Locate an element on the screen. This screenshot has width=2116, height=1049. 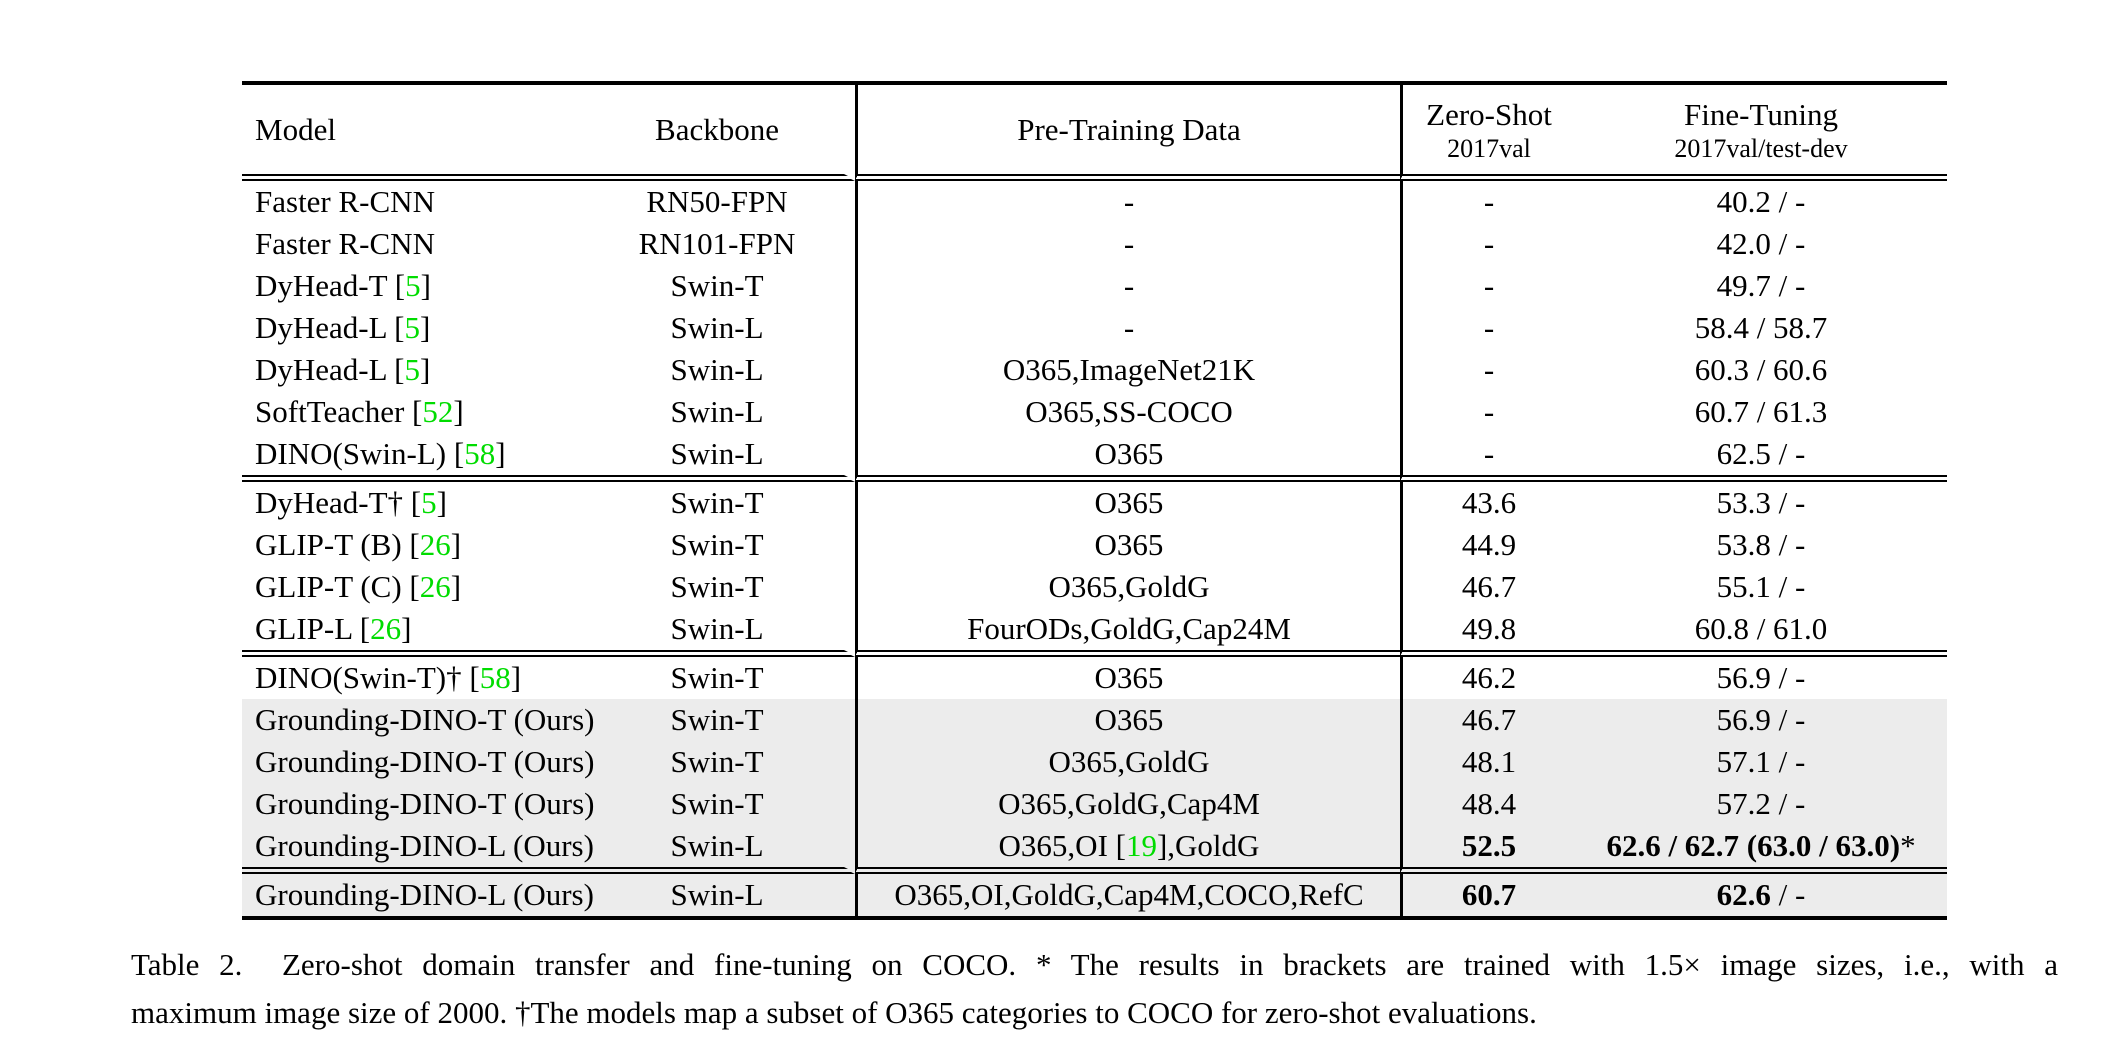
model-cell: DyHead-T [5] is located at coordinates (416, 286).